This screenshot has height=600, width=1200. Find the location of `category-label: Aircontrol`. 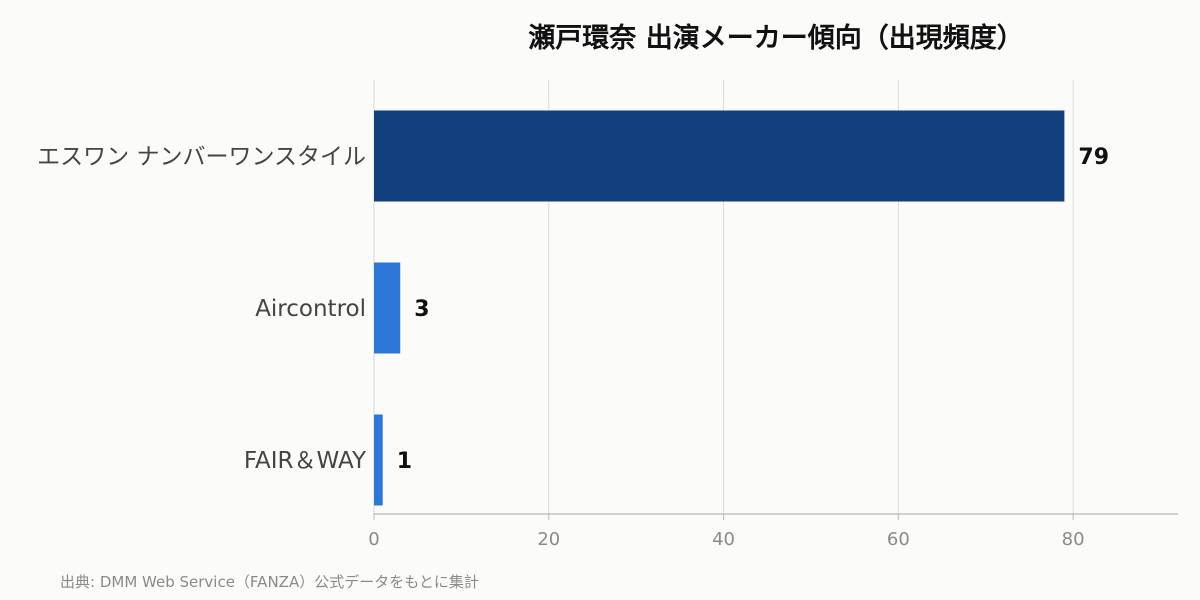

category-label: Aircontrol is located at coordinates (310, 309).